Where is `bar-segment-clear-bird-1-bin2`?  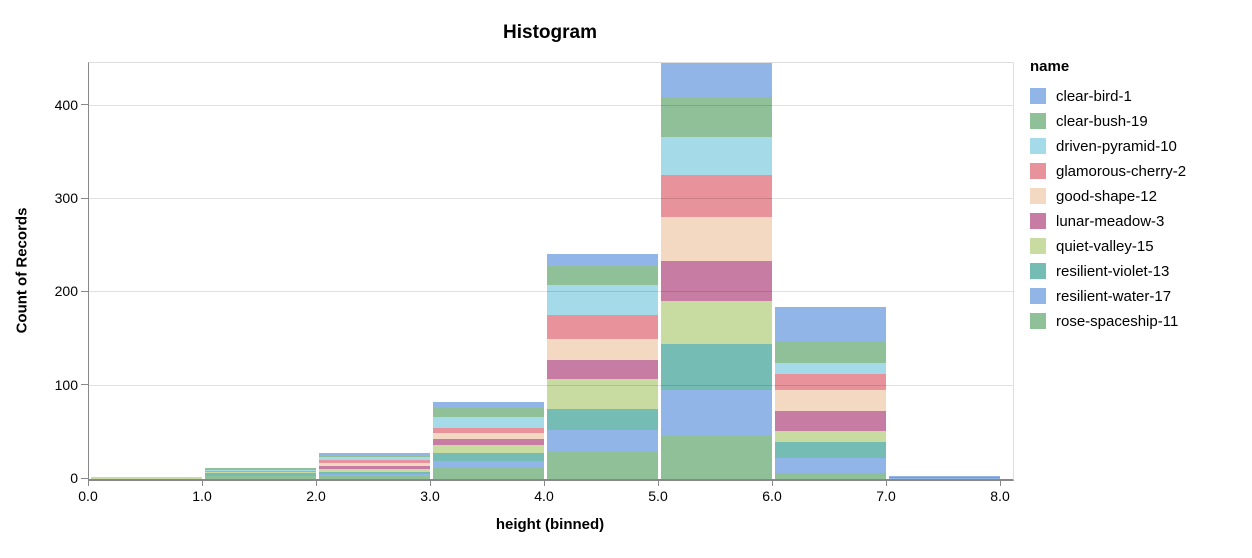 bar-segment-clear-bird-1-bin2 is located at coordinates (374, 454).